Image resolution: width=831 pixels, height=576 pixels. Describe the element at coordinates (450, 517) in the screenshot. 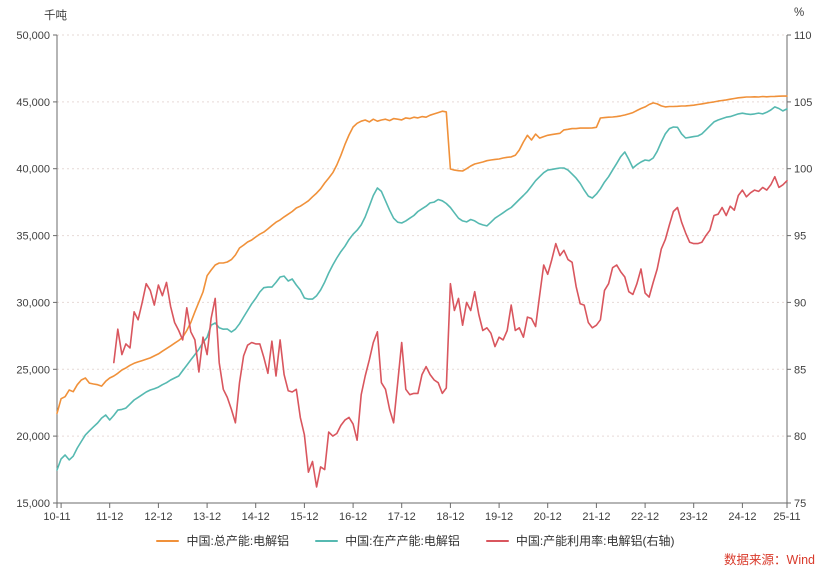

I see `x-axis-tick-label: 18-12` at that location.